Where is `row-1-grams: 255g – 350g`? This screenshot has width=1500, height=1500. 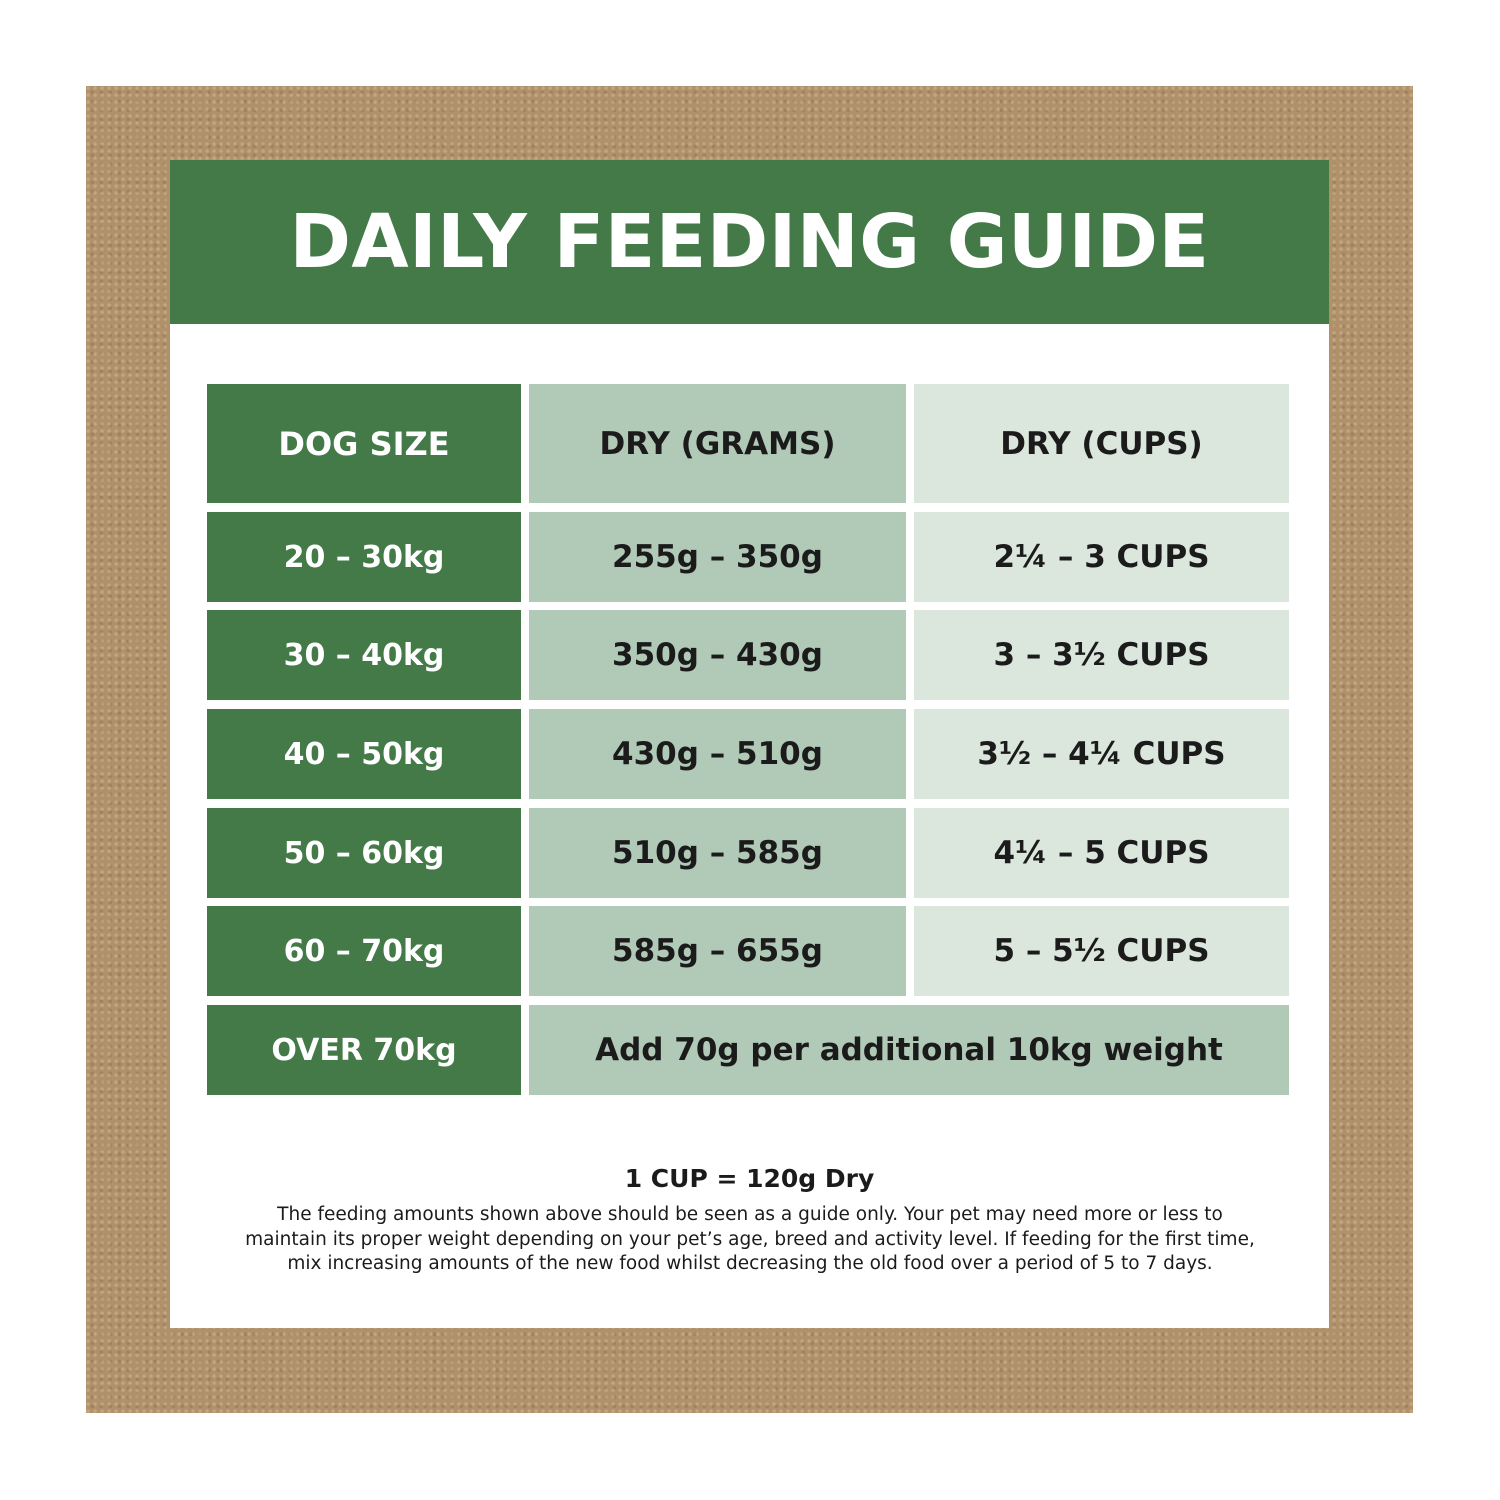
row-1-grams: 255g – 350g is located at coordinates (717, 557).